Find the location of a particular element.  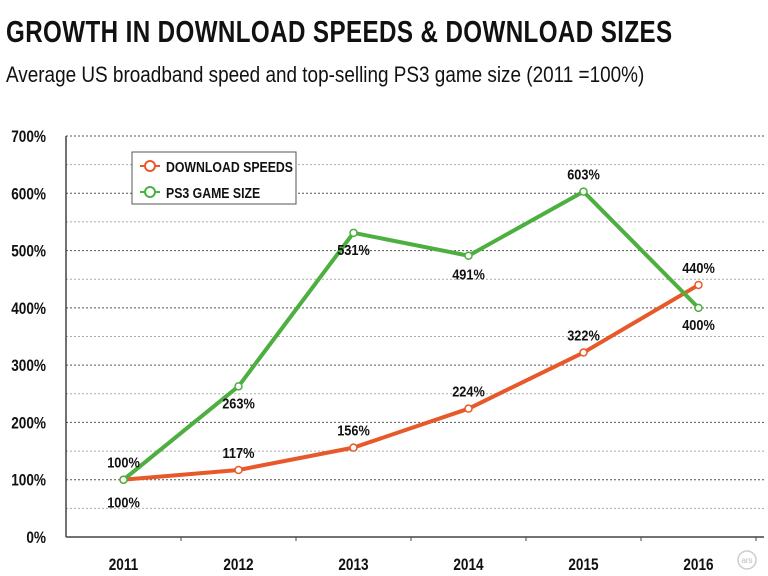

y-tick-label: 400% is located at coordinates (28, 309).